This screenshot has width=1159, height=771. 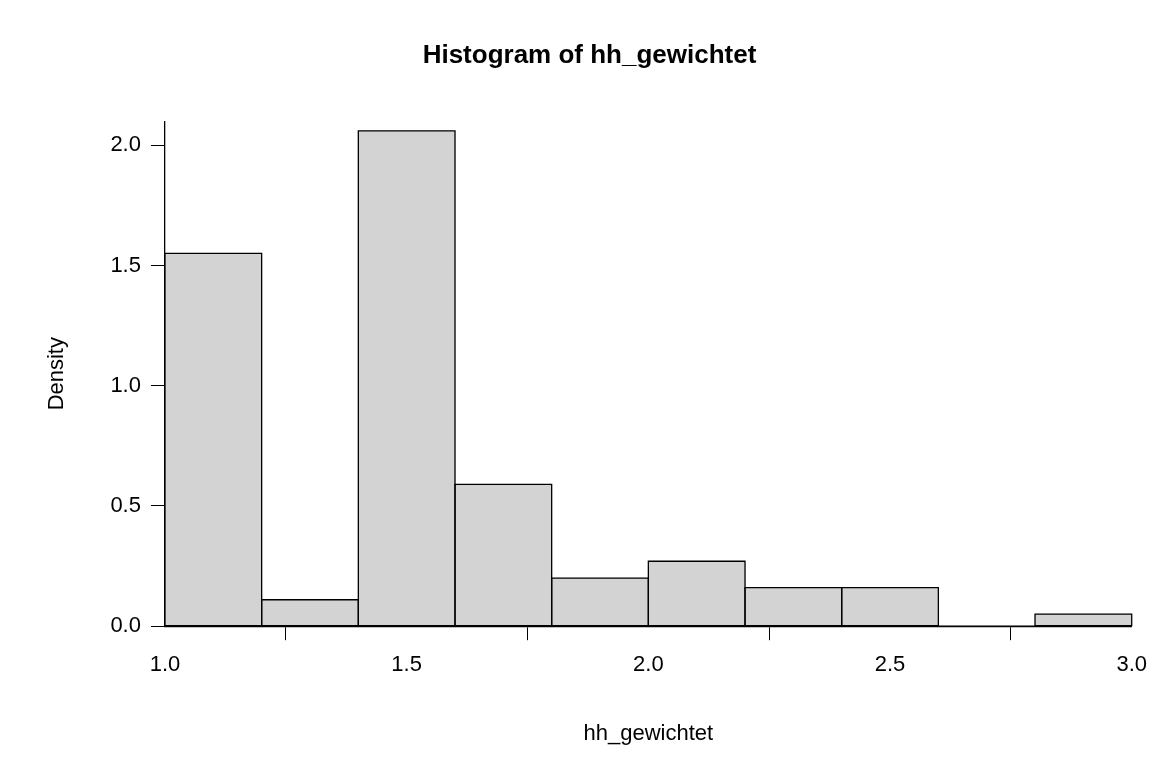 I want to click on y-tick-label: 1.0, so click(x=125, y=384).